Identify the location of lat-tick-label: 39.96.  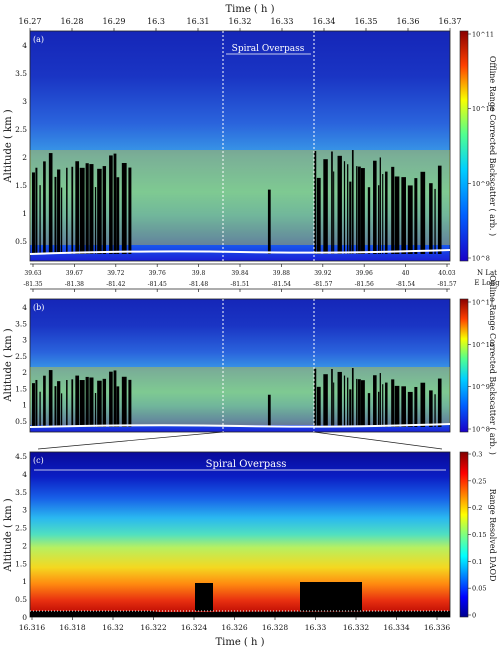
(364, 273).